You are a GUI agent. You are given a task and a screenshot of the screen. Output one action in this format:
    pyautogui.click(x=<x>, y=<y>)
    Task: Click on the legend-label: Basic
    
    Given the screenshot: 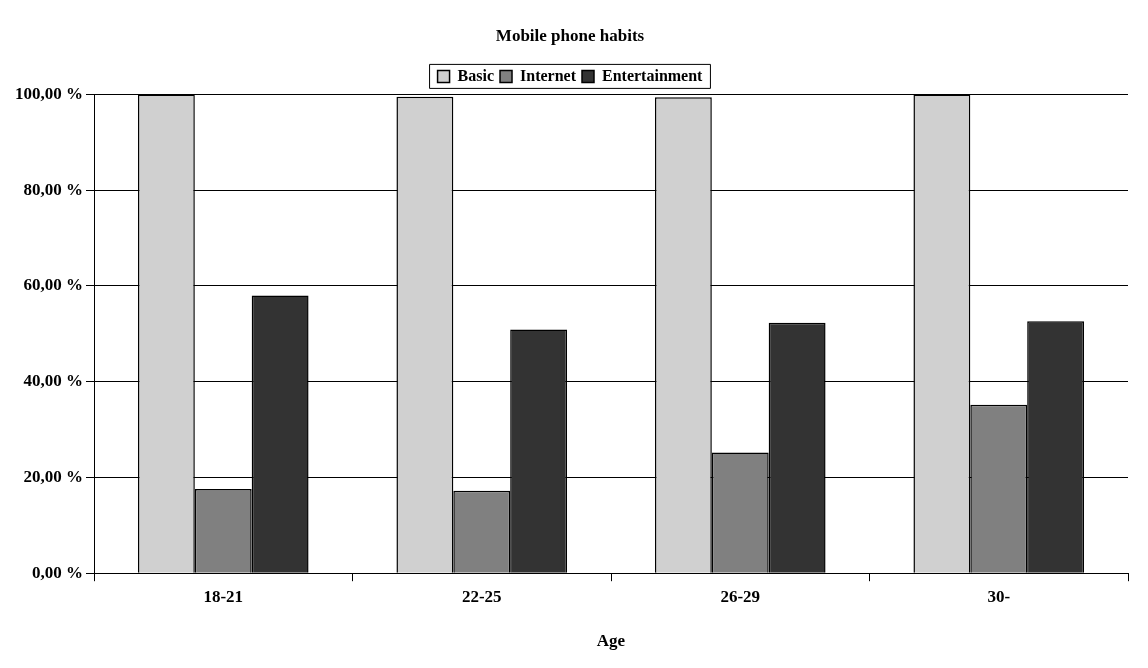 What is the action you would take?
    pyautogui.click(x=476, y=75)
    